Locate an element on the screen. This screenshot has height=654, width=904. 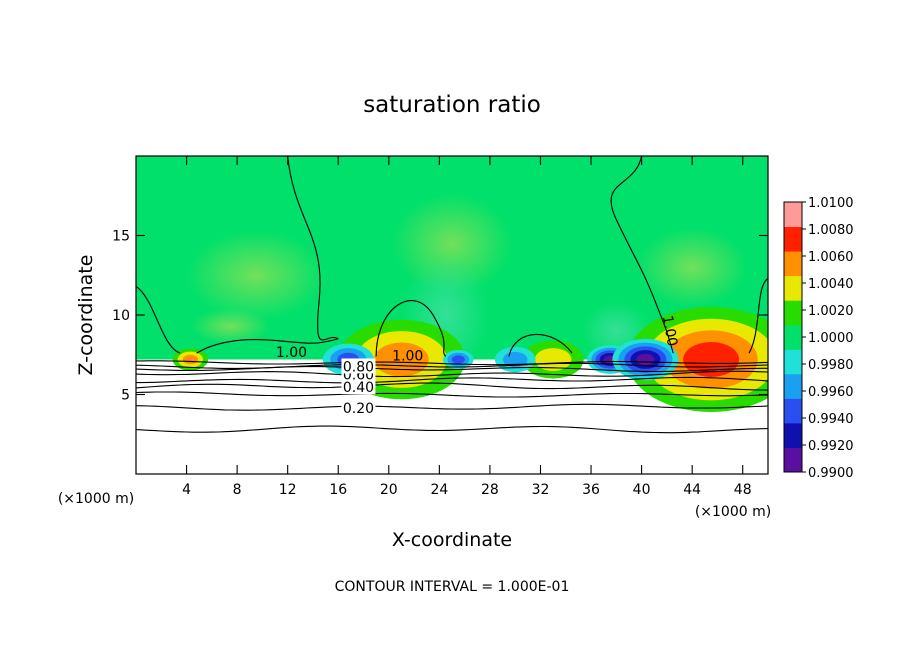
y-tick-label: 5 is located at coordinates (125, 396).